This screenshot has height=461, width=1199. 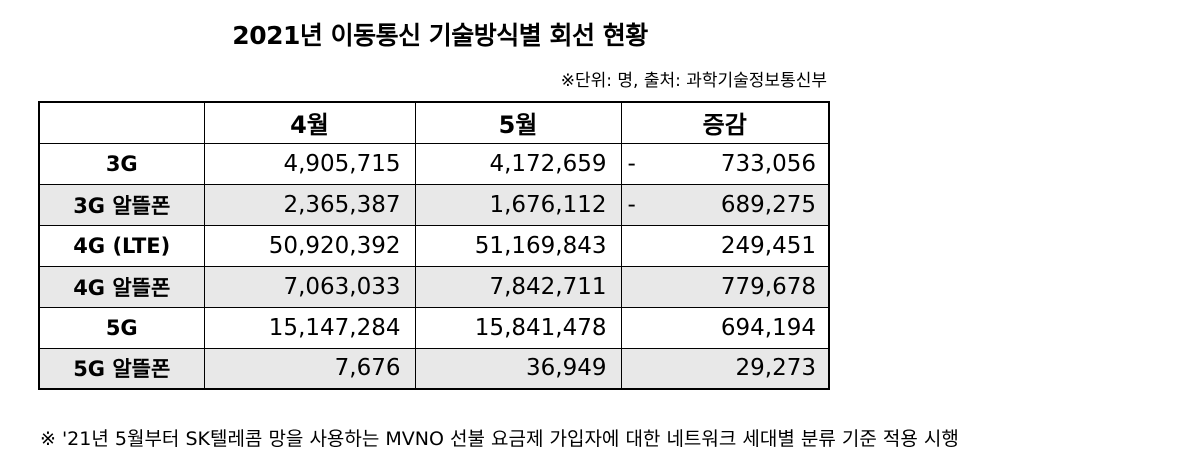 I want to click on change-cell: 694,194, so click(x=725, y=327).